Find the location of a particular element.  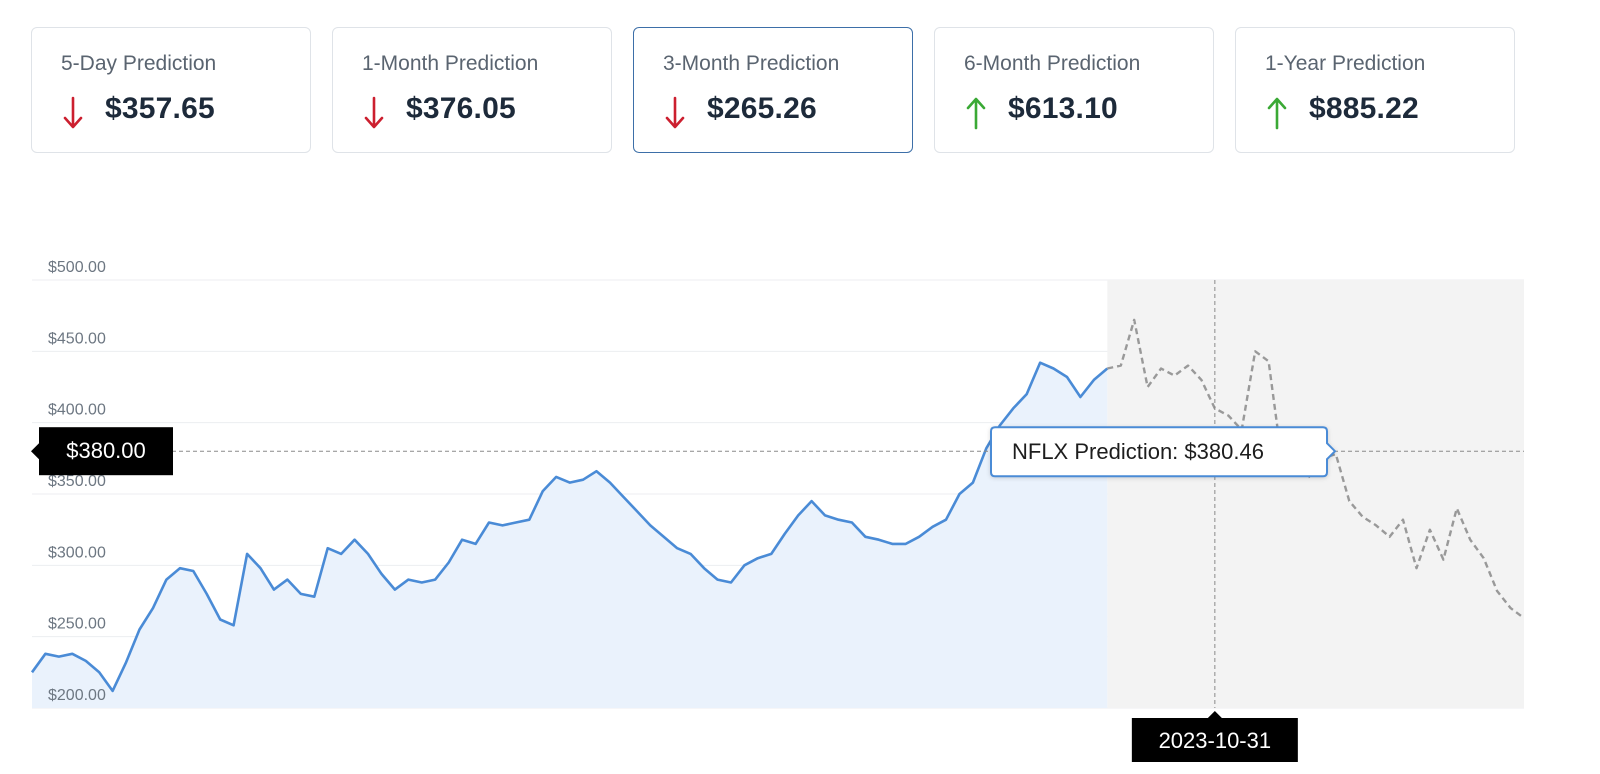

x-hover-label-text: 2023-10-31 is located at coordinates (1215, 740).